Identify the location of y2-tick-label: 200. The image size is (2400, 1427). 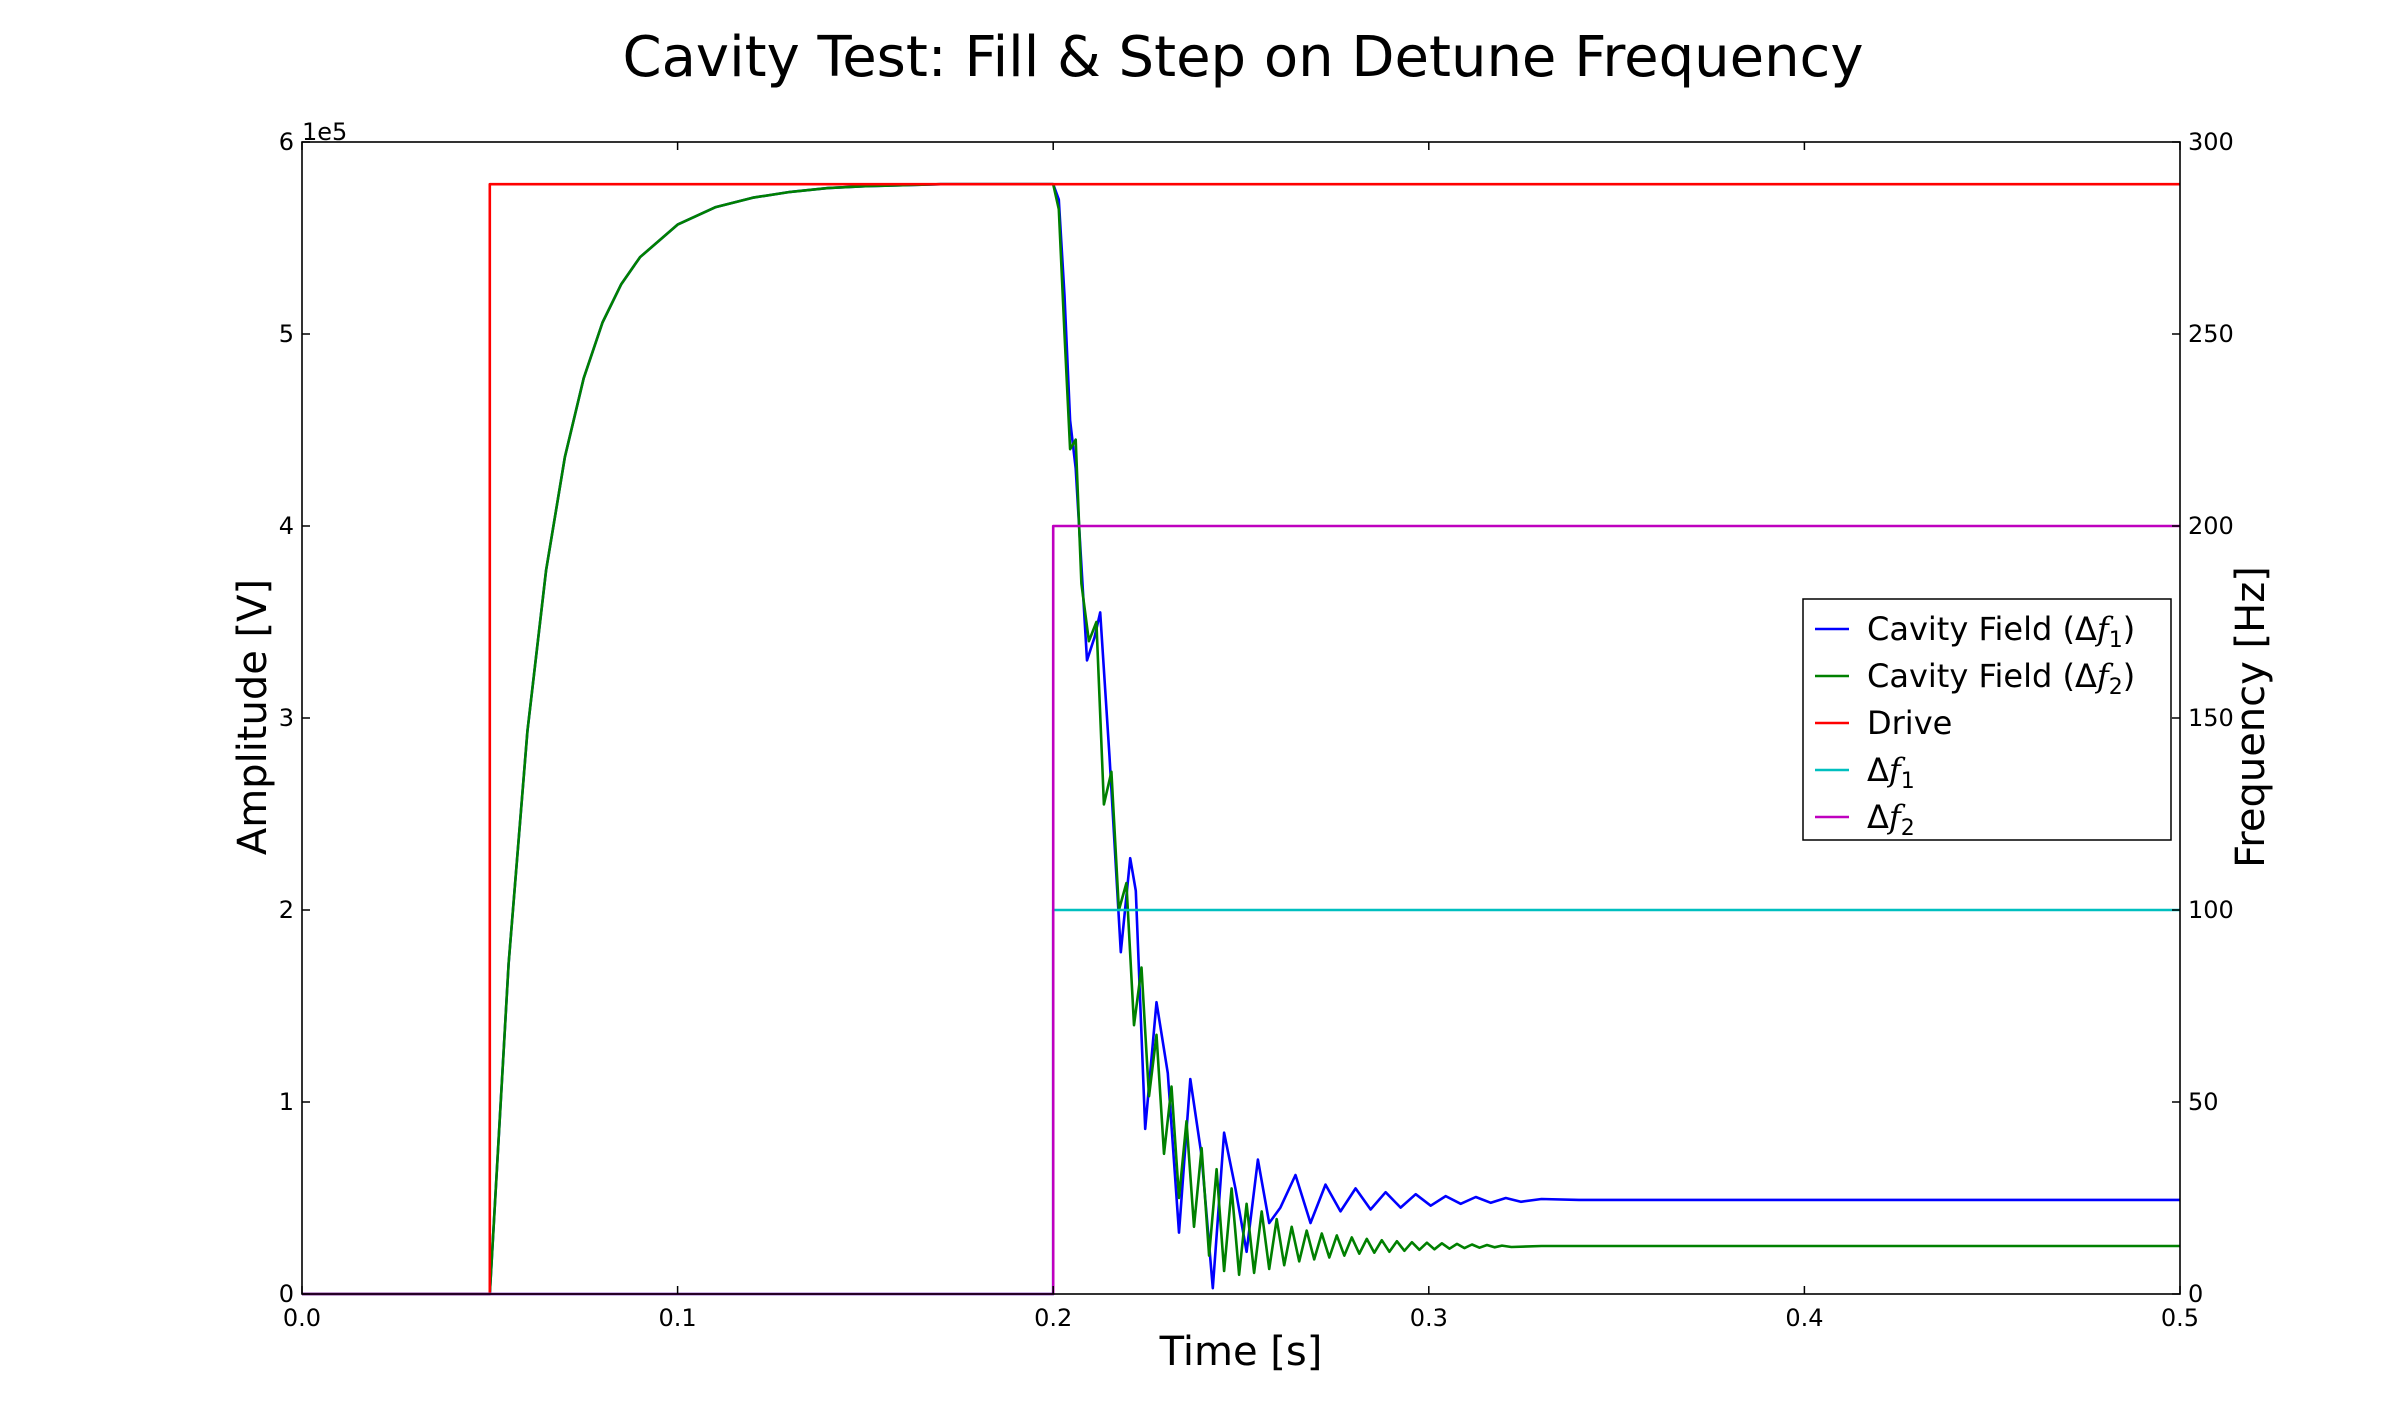
(2211, 526).